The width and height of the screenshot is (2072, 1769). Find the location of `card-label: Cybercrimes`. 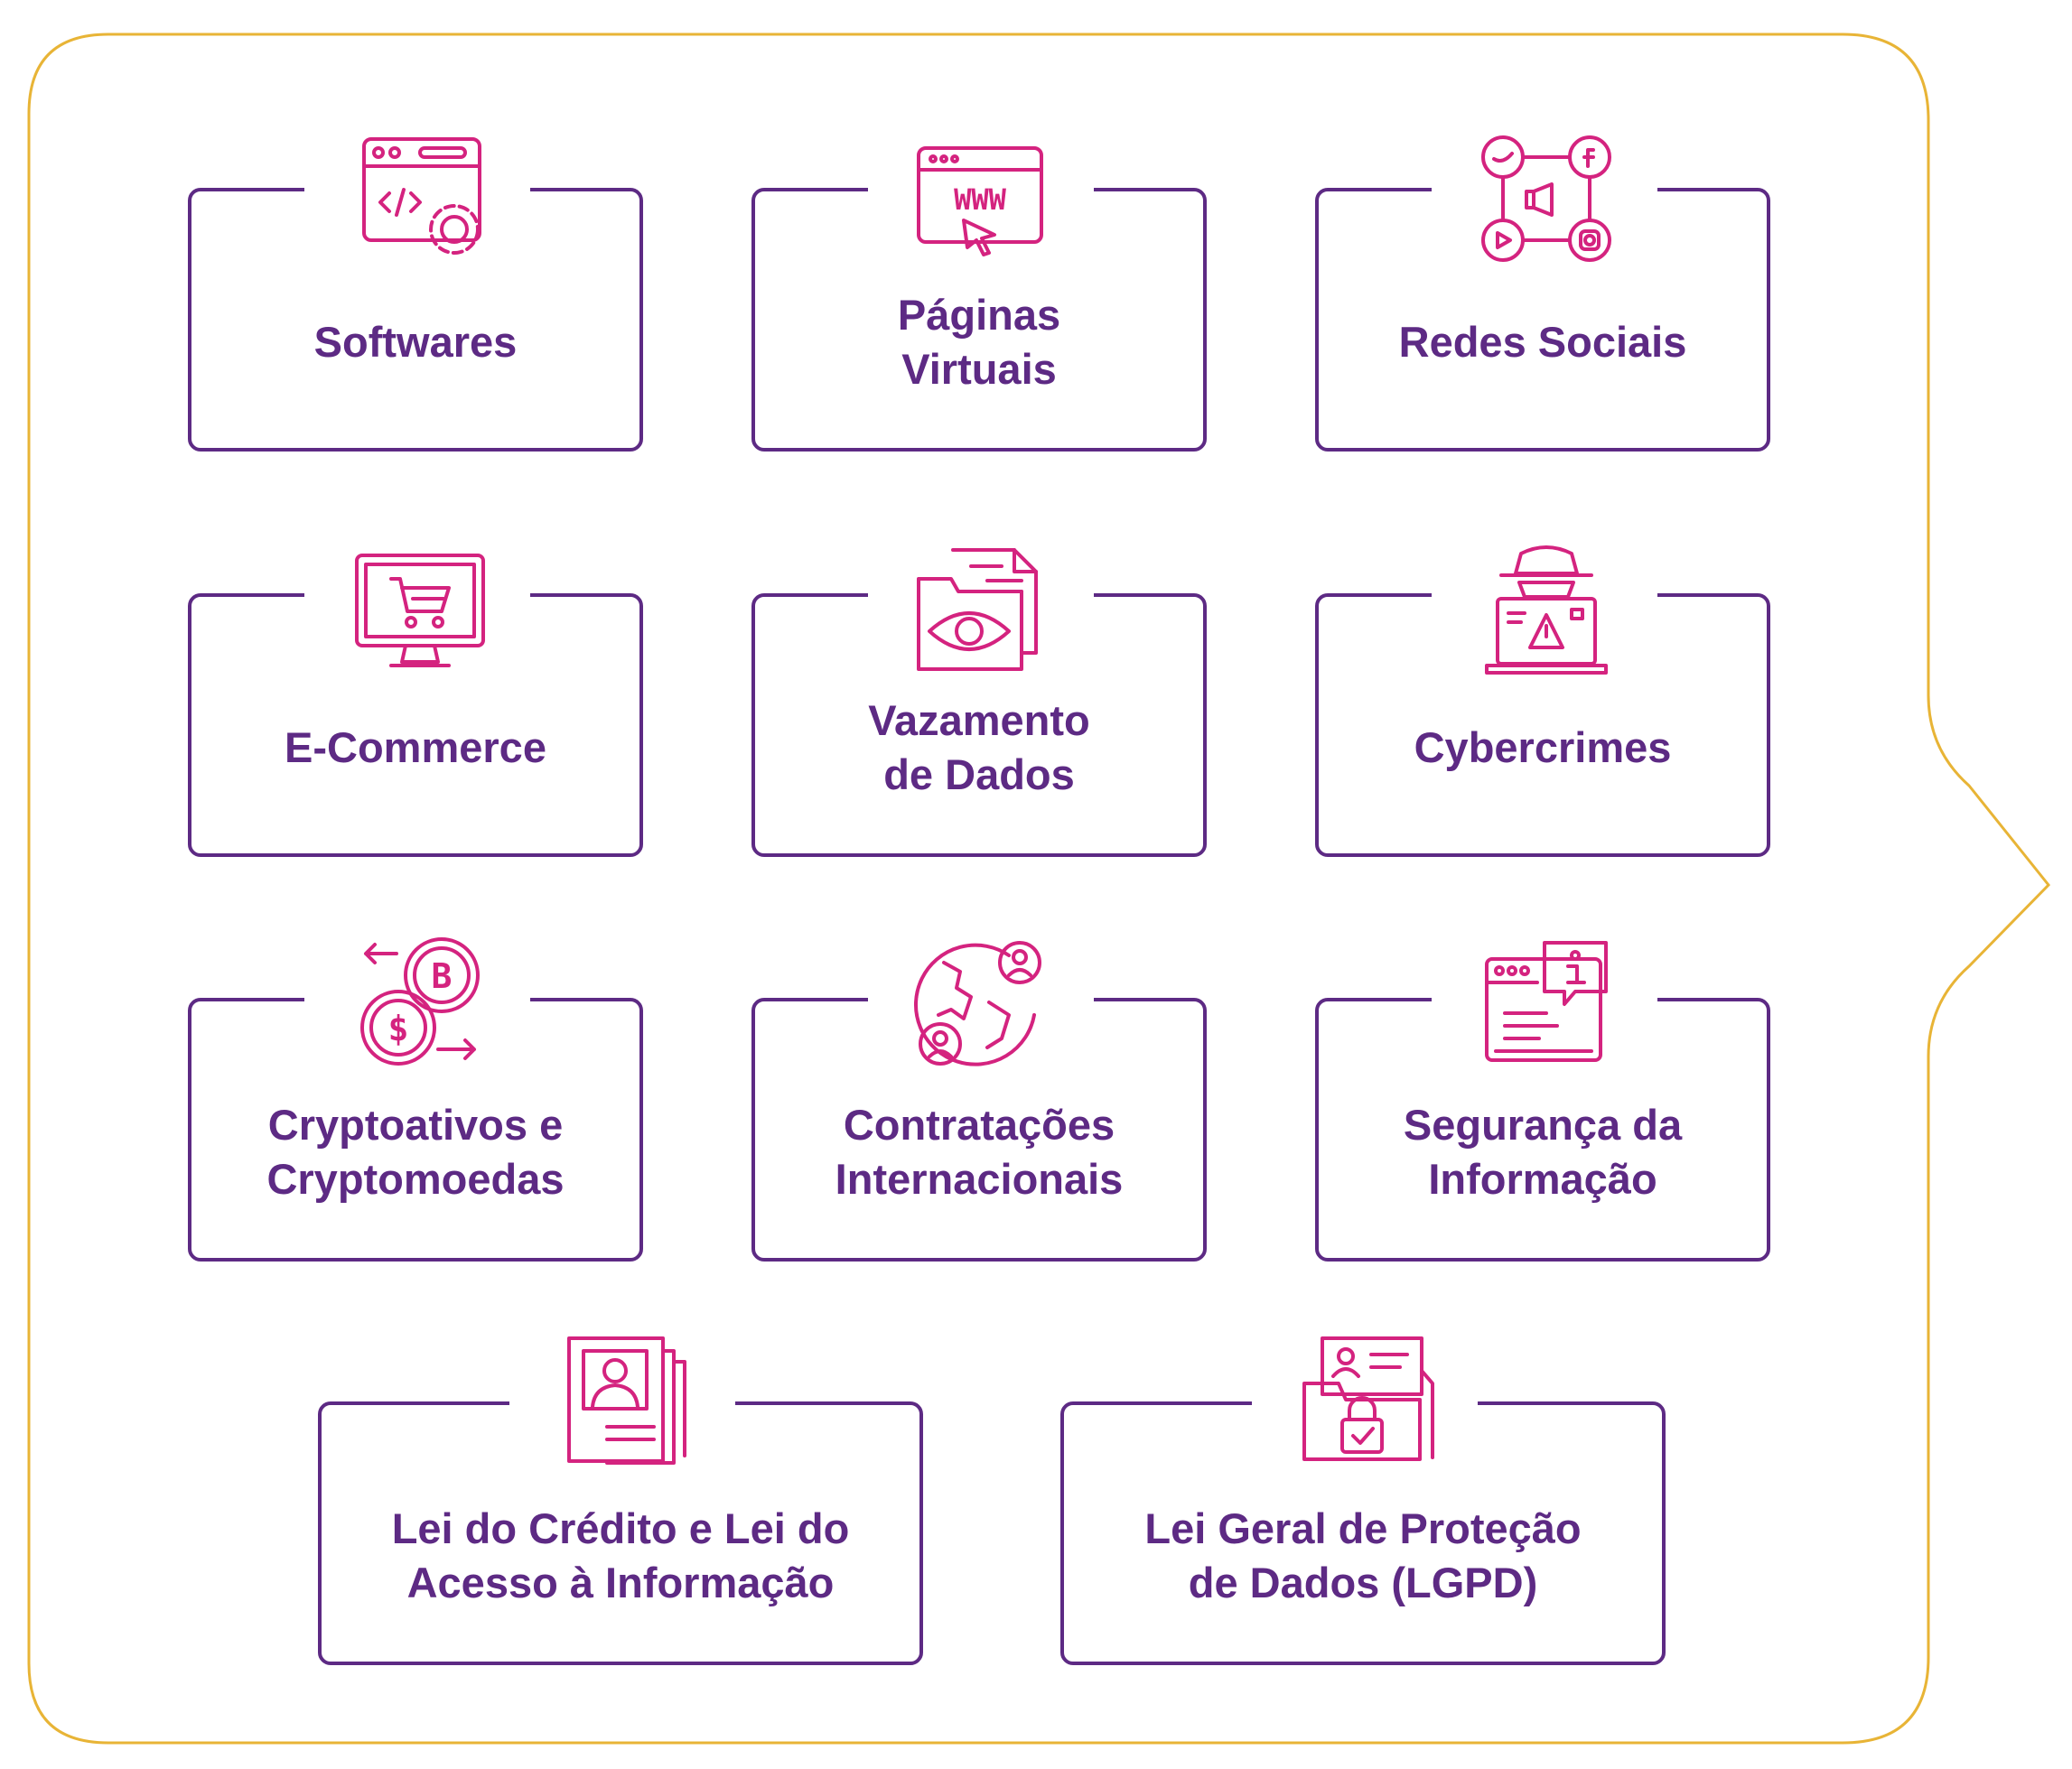

card-label: Cybercrimes is located at coordinates (1543, 747).